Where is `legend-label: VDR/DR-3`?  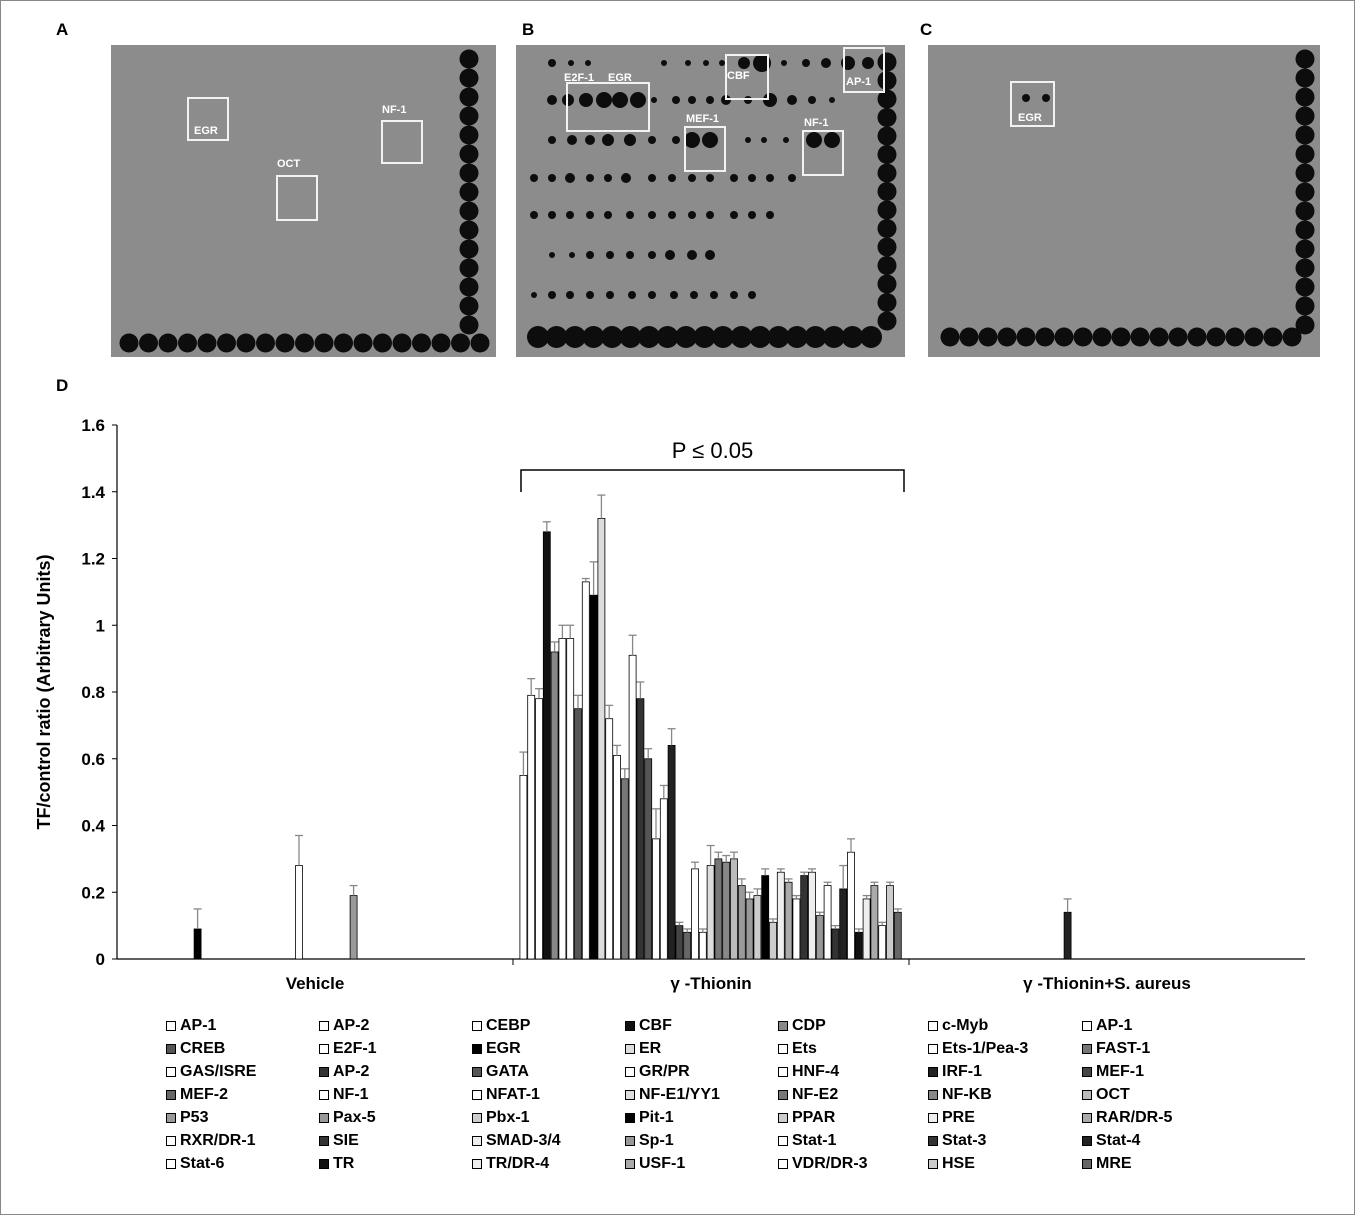 legend-label: VDR/DR-3 is located at coordinates (830, 1163).